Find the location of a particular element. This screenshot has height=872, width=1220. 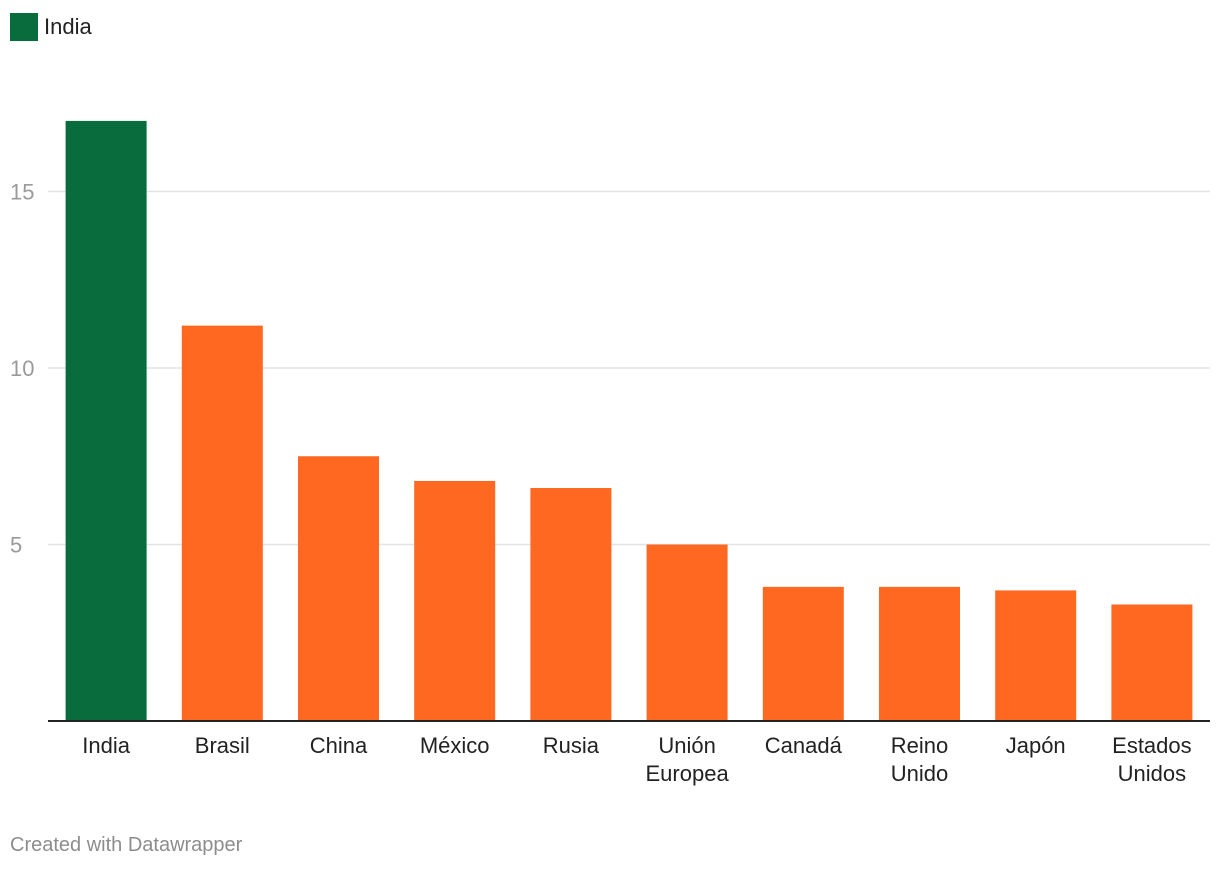

y-tick-label: 10 is located at coordinates (22, 368).